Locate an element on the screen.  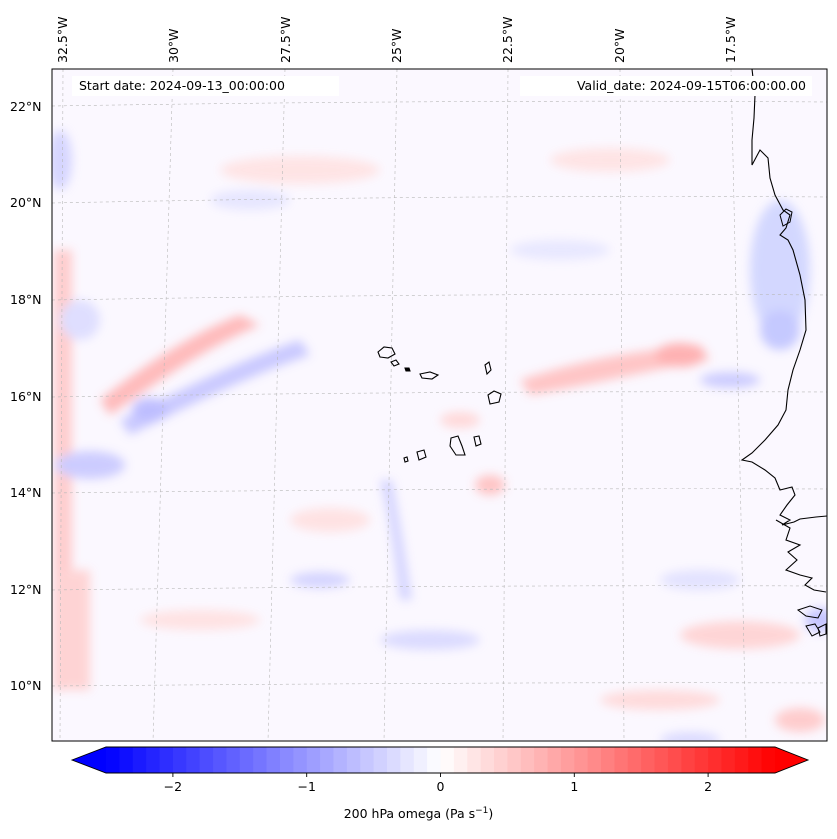
cape-verde-islands is located at coordinates (439, 404).